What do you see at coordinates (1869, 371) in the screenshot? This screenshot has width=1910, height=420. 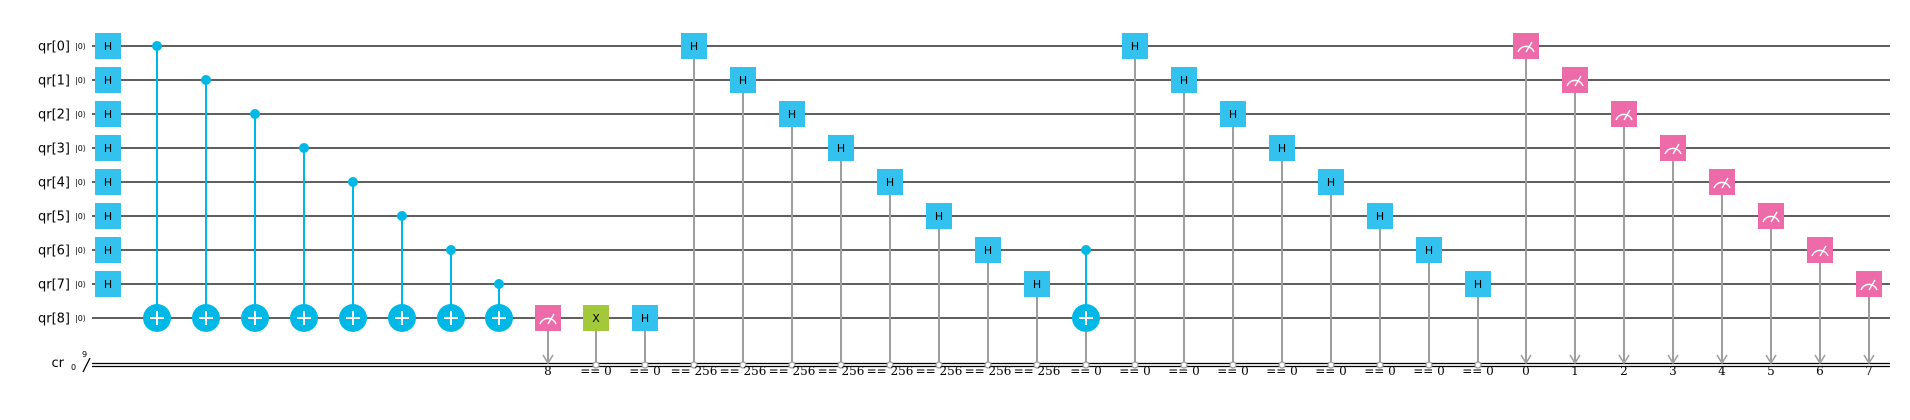 I see `measure-bit-index: 7` at bounding box center [1869, 371].